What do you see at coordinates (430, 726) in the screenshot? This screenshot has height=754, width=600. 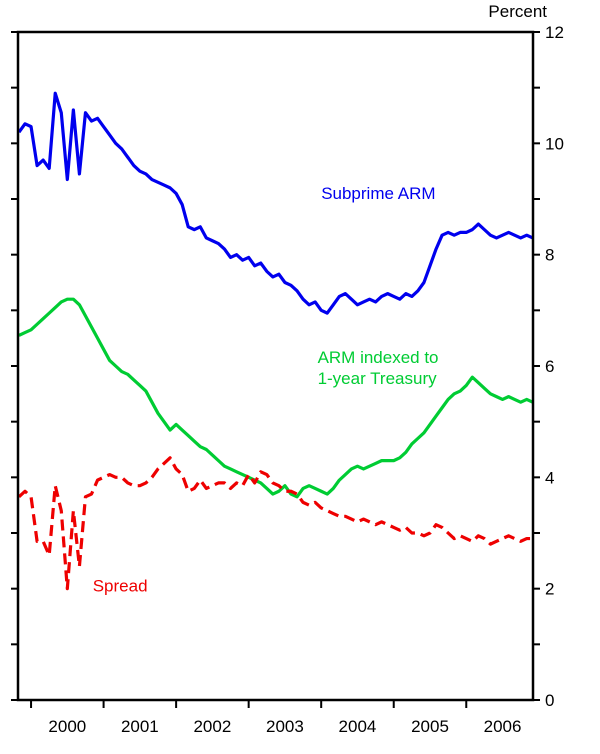 I see `x-tick-label: 2005` at bounding box center [430, 726].